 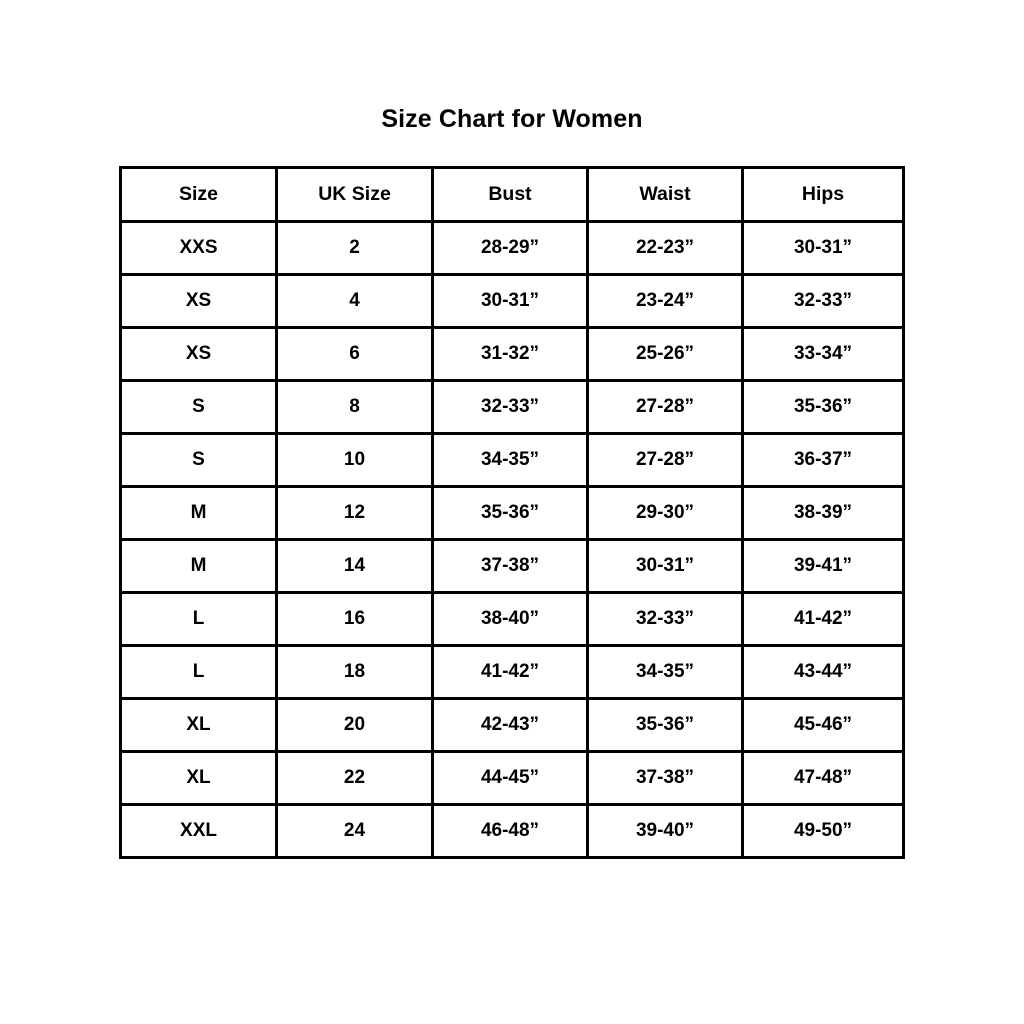 I want to click on table-row: XL 20 42-43” 35-36” 45-46”, so click(x=512, y=725).